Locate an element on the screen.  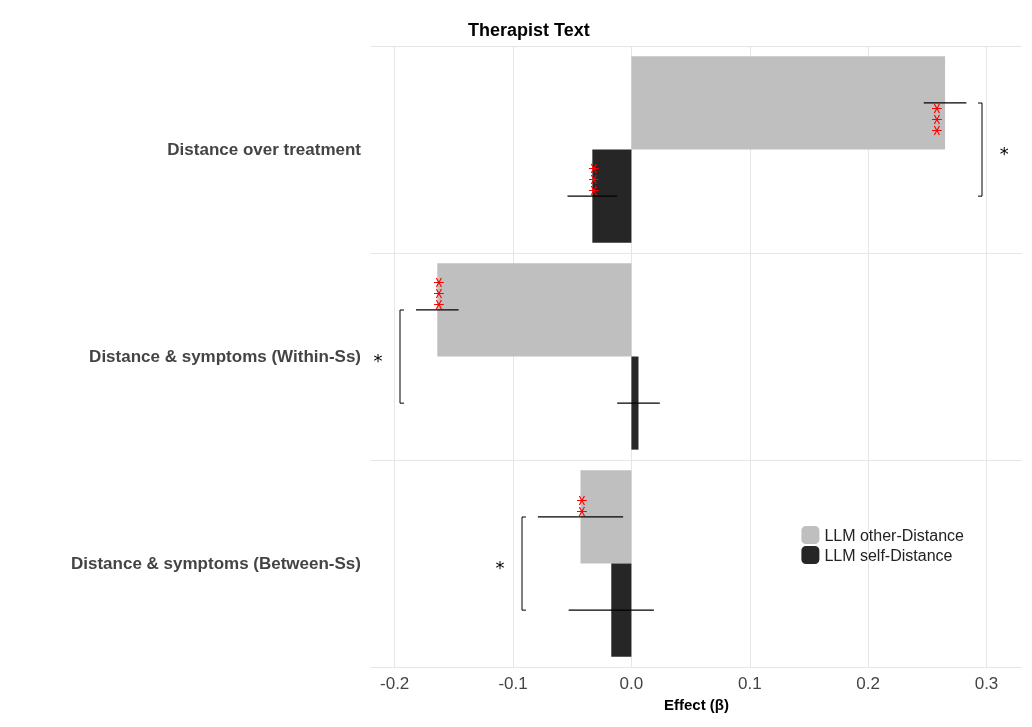
data-label: ** is located at coordinates (585, 505).